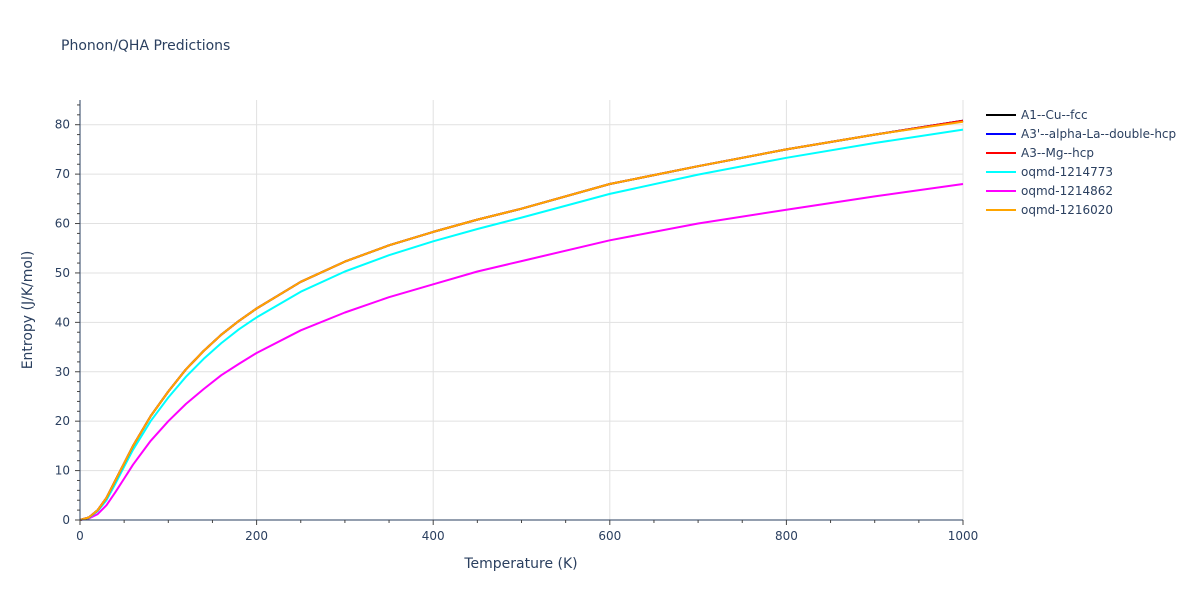 This screenshot has height=600, width=1200. Describe the element at coordinates (1057, 153) in the screenshot. I see `legend-label: A3--Mg--hcp` at that location.